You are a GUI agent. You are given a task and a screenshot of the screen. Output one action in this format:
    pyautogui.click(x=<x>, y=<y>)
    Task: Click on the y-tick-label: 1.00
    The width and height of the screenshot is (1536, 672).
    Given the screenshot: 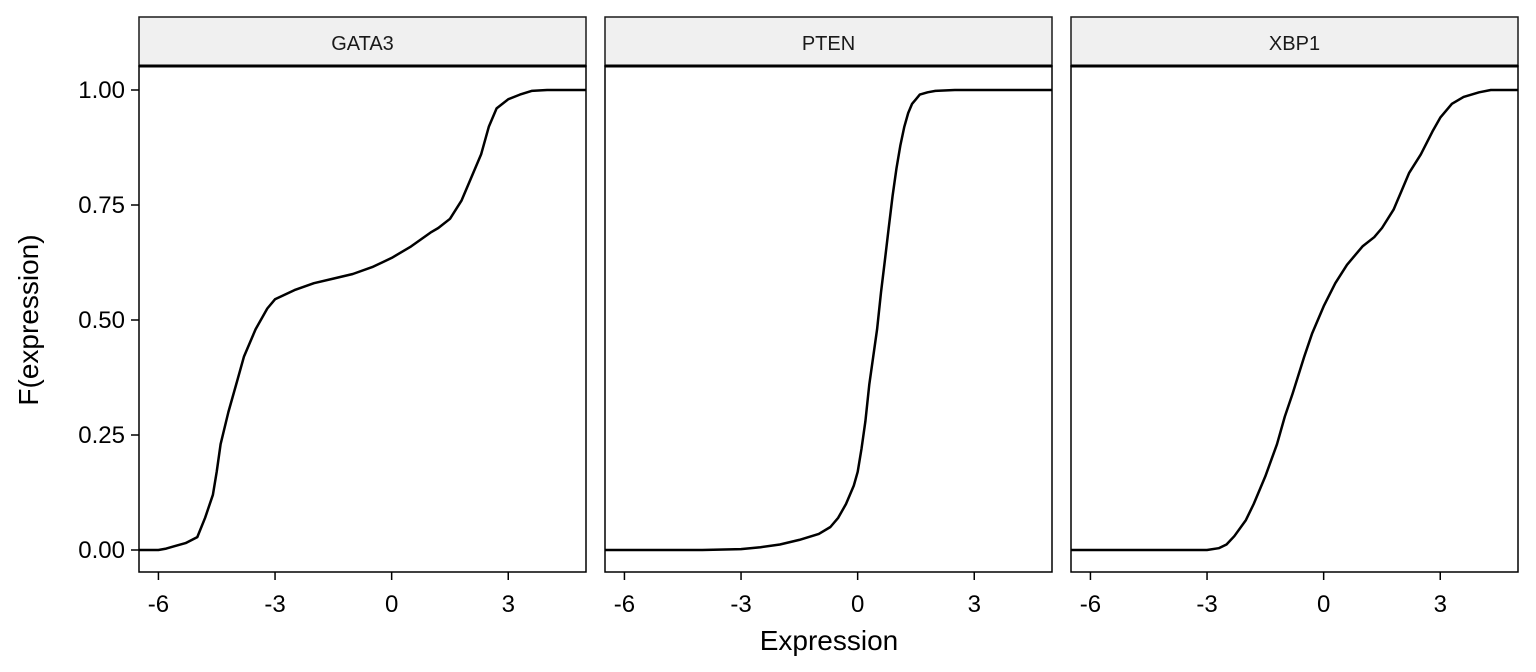 What is the action you would take?
    pyautogui.click(x=101, y=90)
    